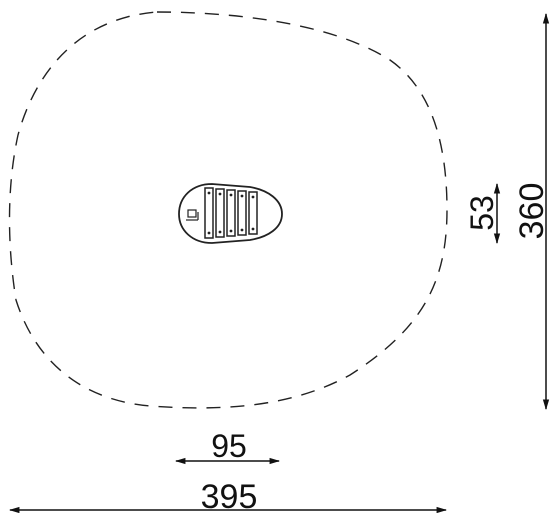 The width and height of the screenshot is (552, 513). I want to click on dimension-equipment-height-label: 53, so click(482, 213).